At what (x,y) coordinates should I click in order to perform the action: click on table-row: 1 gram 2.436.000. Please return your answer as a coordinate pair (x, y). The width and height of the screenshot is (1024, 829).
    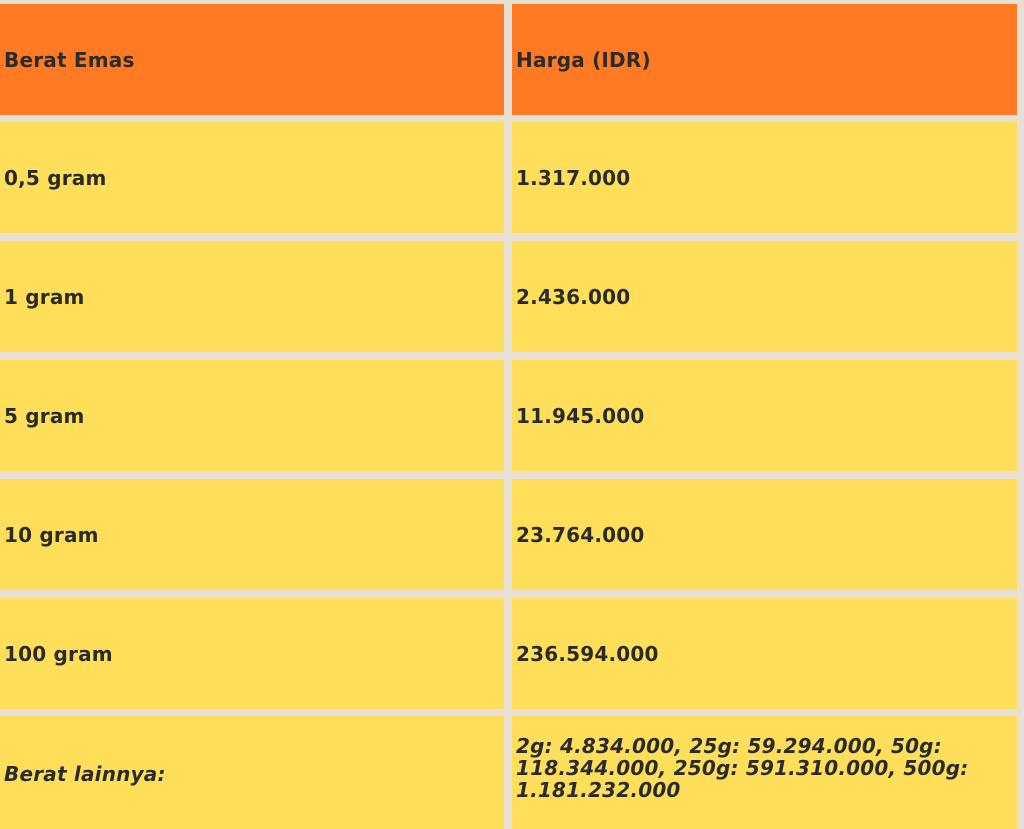
    Looking at the image, I should click on (512, 296).